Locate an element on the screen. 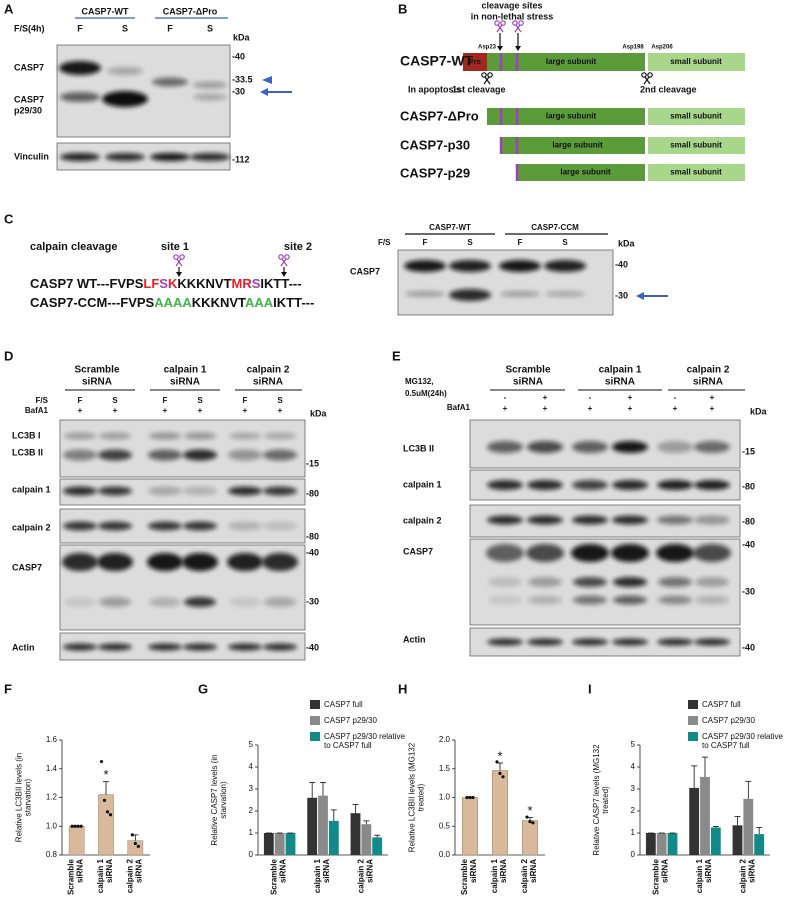 Image resolution: width=787 pixels, height=905 pixels. note: in non-lethal stress is located at coordinates (512, 16).